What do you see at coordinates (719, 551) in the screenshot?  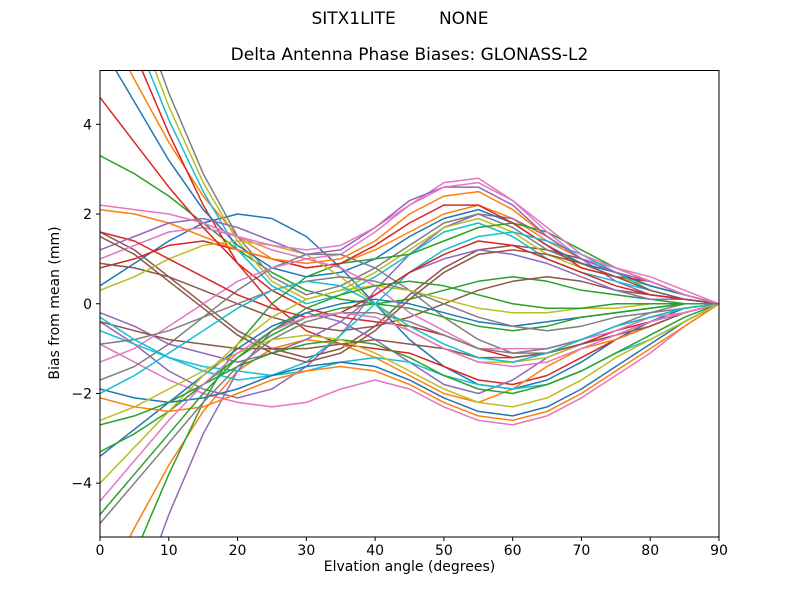 I see `x-tick-label: 90` at bounding box center [719, 551].